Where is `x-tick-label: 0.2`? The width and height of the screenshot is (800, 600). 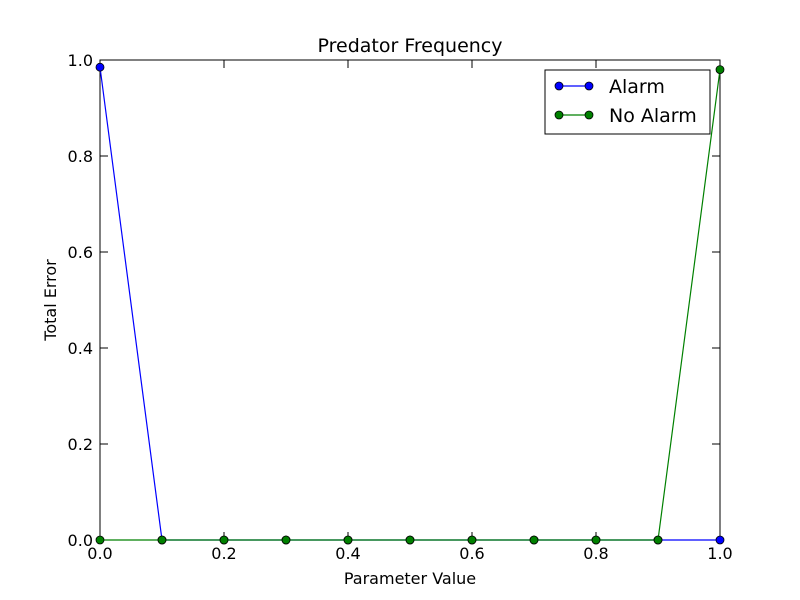 x-tick-label: 0.2 is located at coordinates (223, 553).